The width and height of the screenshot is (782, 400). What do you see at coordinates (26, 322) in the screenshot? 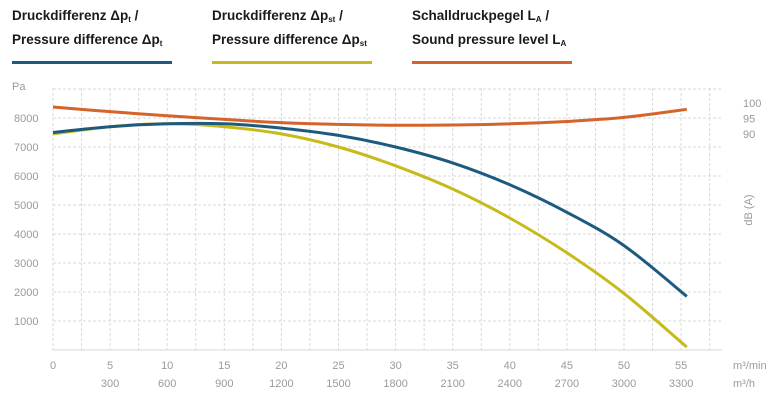
I see `y-tick-label: 1000` at bounding box center [26, 322].